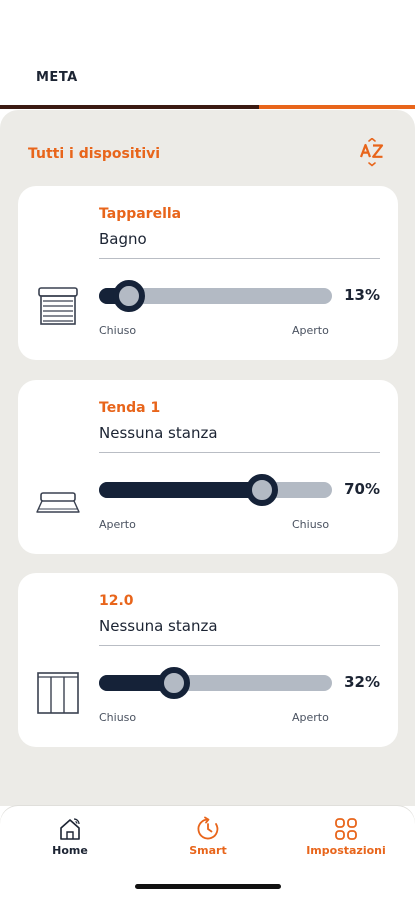 The width and height of the screenshot is (415, 900). I want to click on home-icon, so click(70, 829).